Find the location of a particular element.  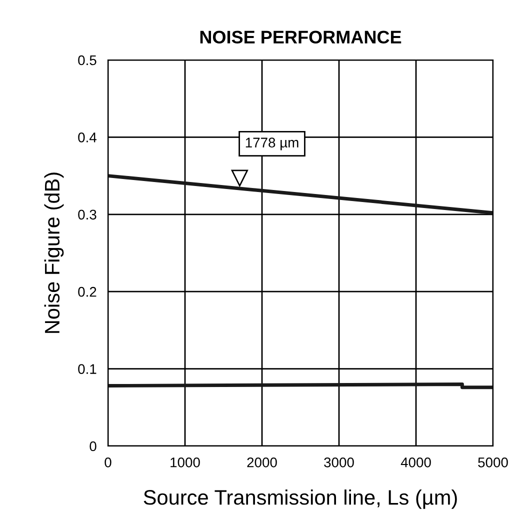

x-tick-label: 4000 is located at coordinates (415, 462).